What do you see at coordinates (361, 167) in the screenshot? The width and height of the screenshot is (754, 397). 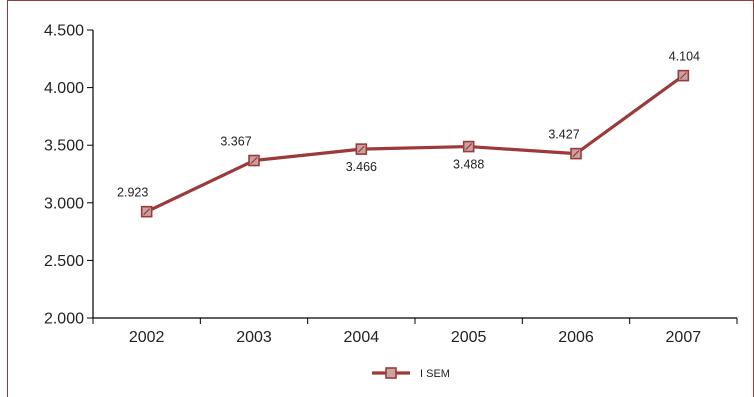 I see `data-label: 3.466` at bounding box center [361, 167].